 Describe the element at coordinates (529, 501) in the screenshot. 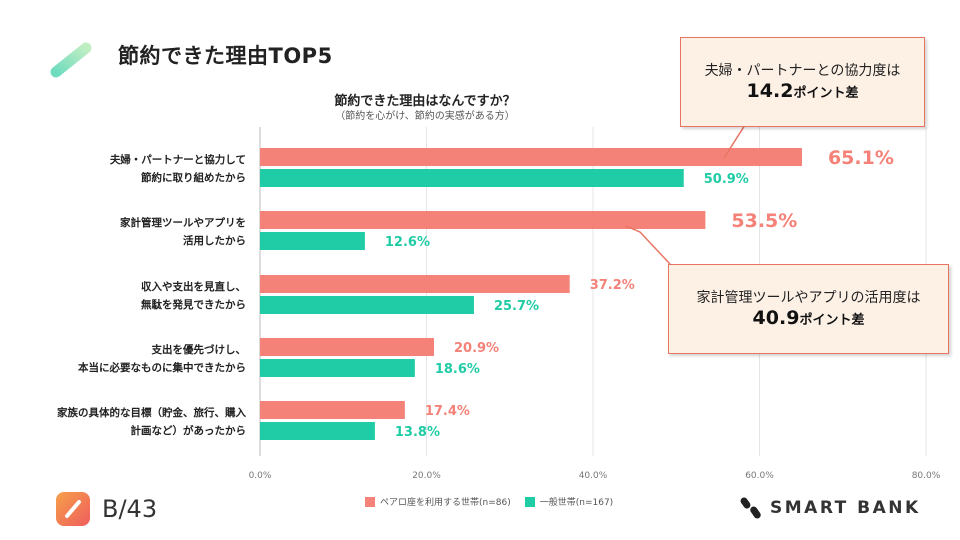

I see `legend-swatch-general` at that location.